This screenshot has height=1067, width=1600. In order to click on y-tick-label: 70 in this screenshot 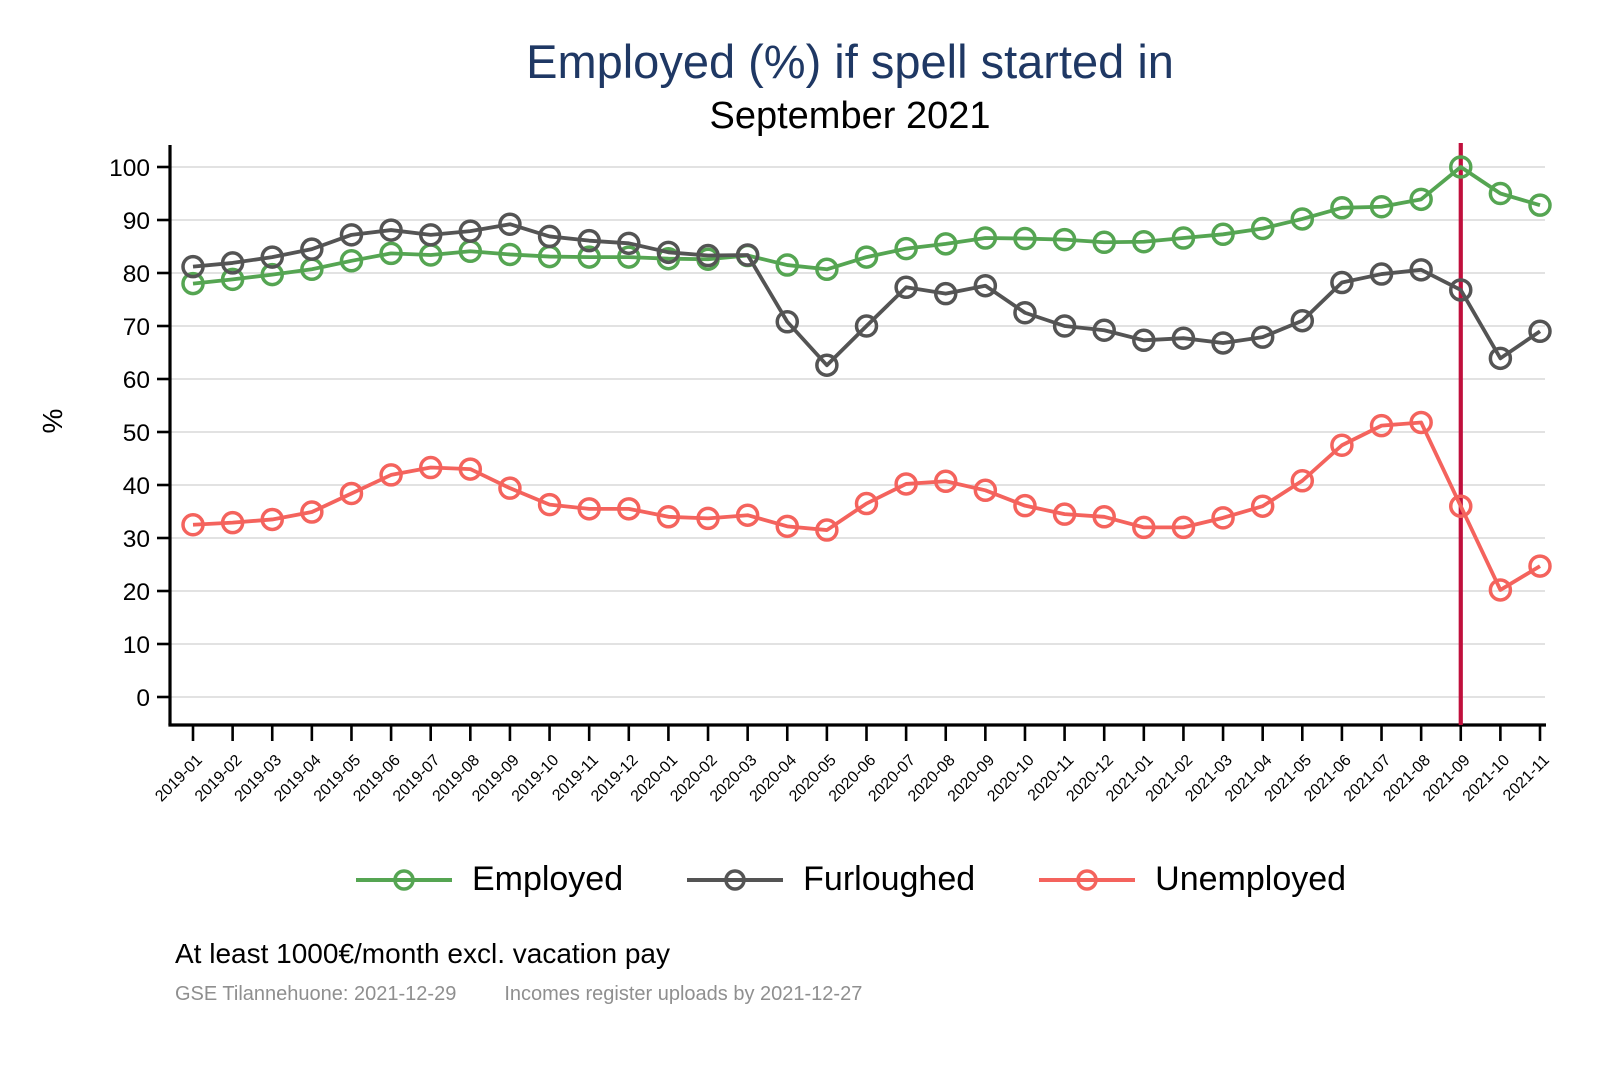, I will do `click(136, 327)`.